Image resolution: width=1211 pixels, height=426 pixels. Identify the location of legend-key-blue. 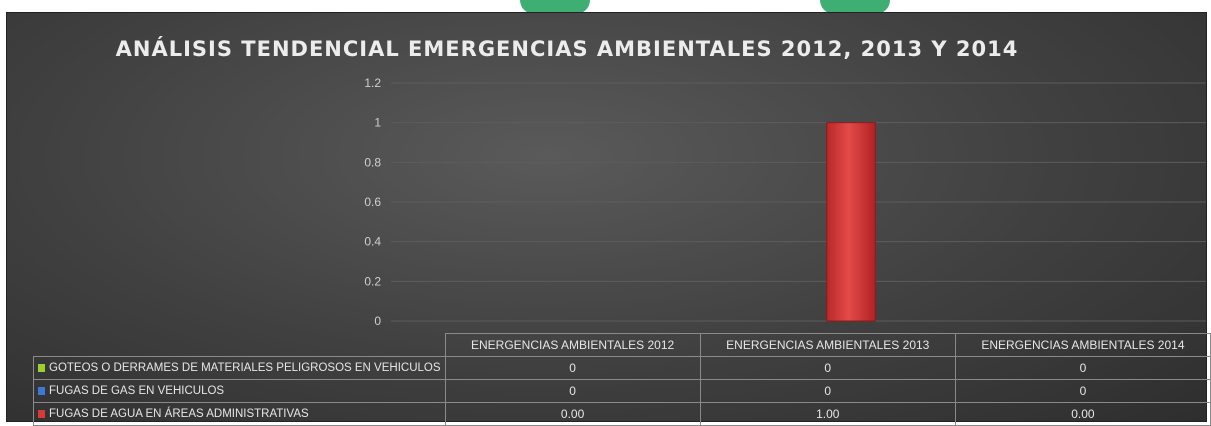
(41, 391).